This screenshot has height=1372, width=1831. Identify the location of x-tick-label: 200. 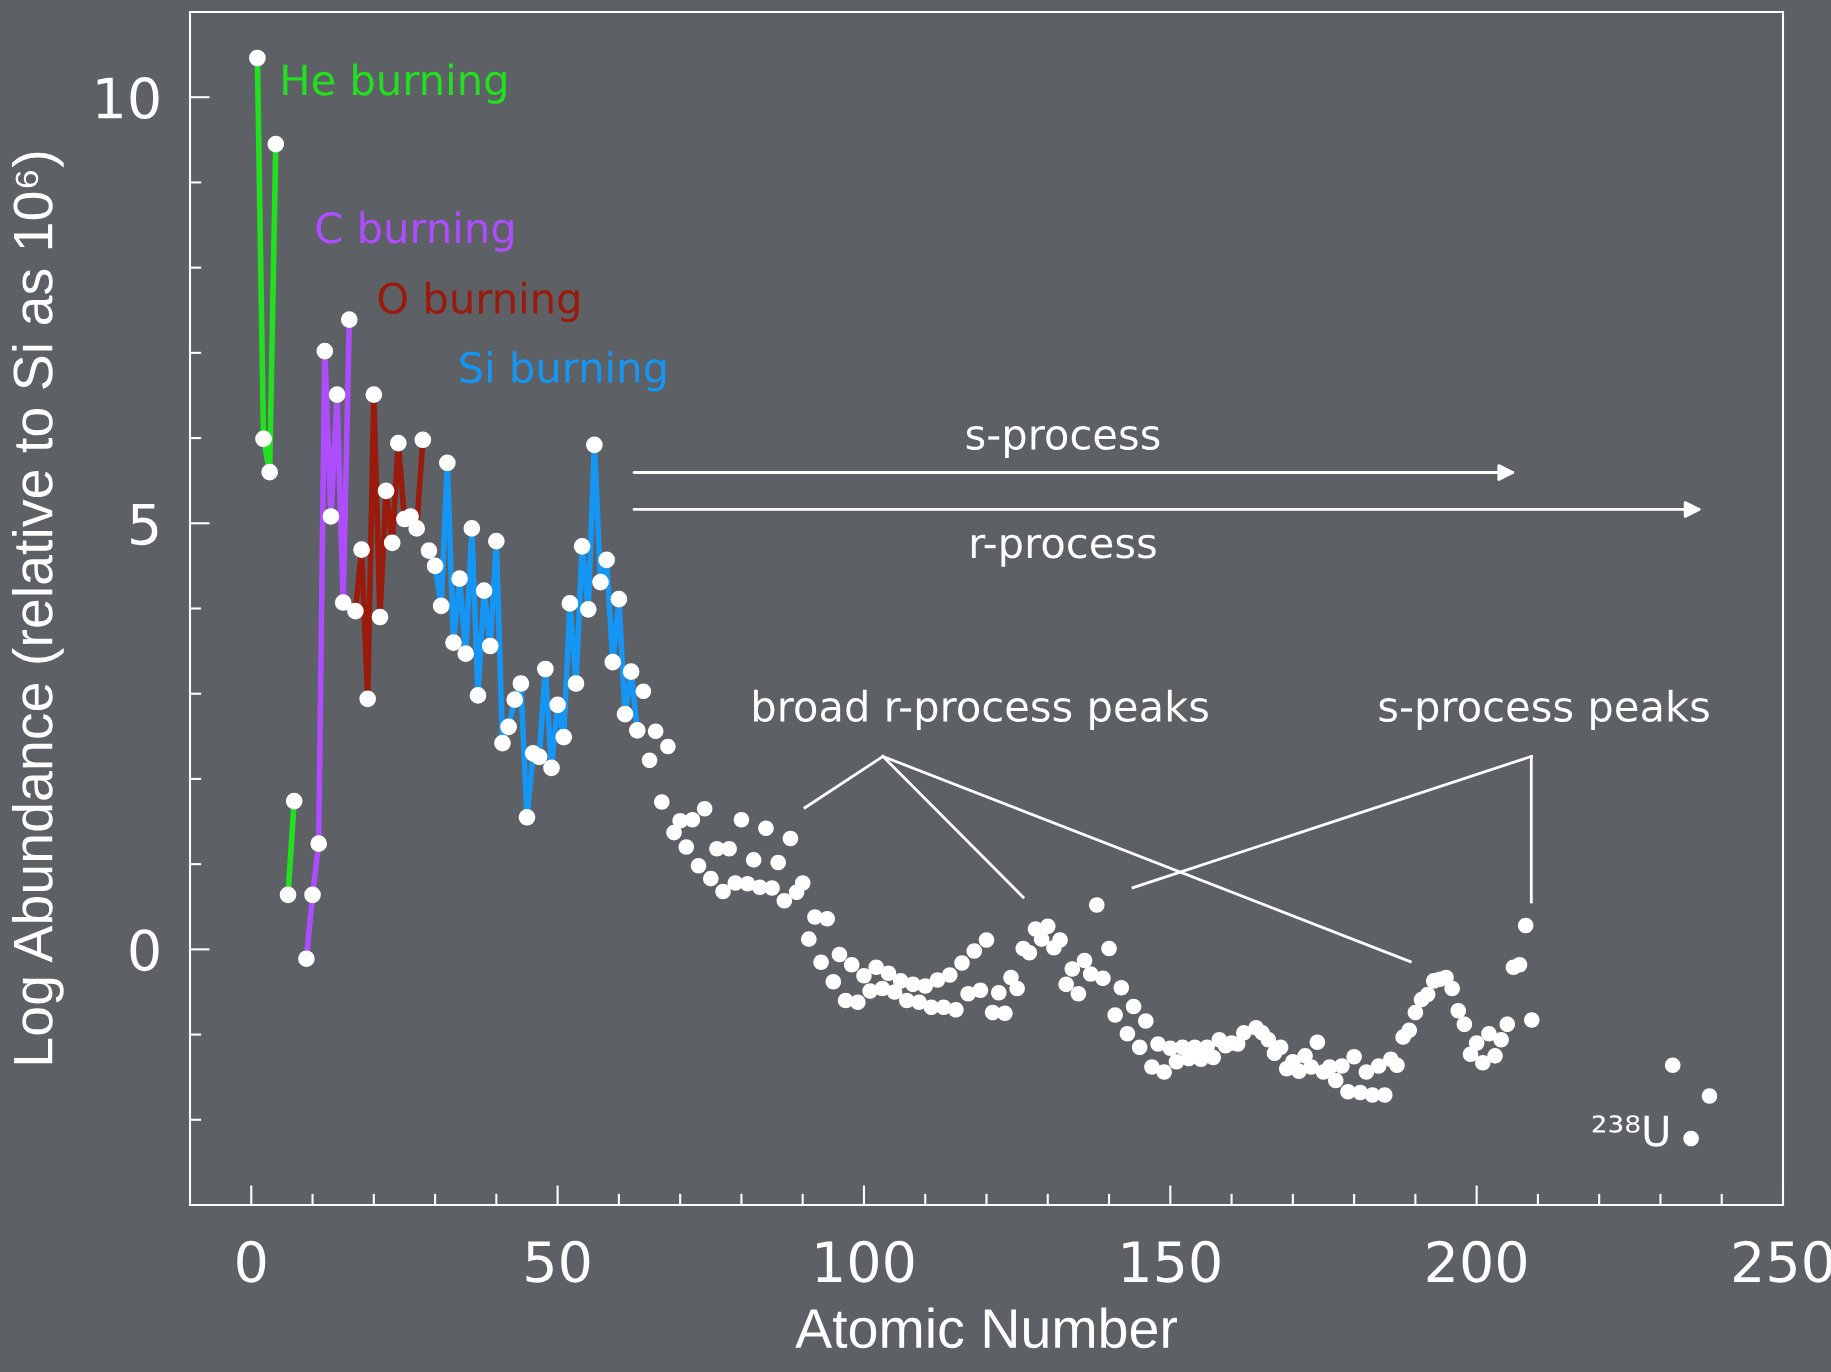
(1476, 1261).